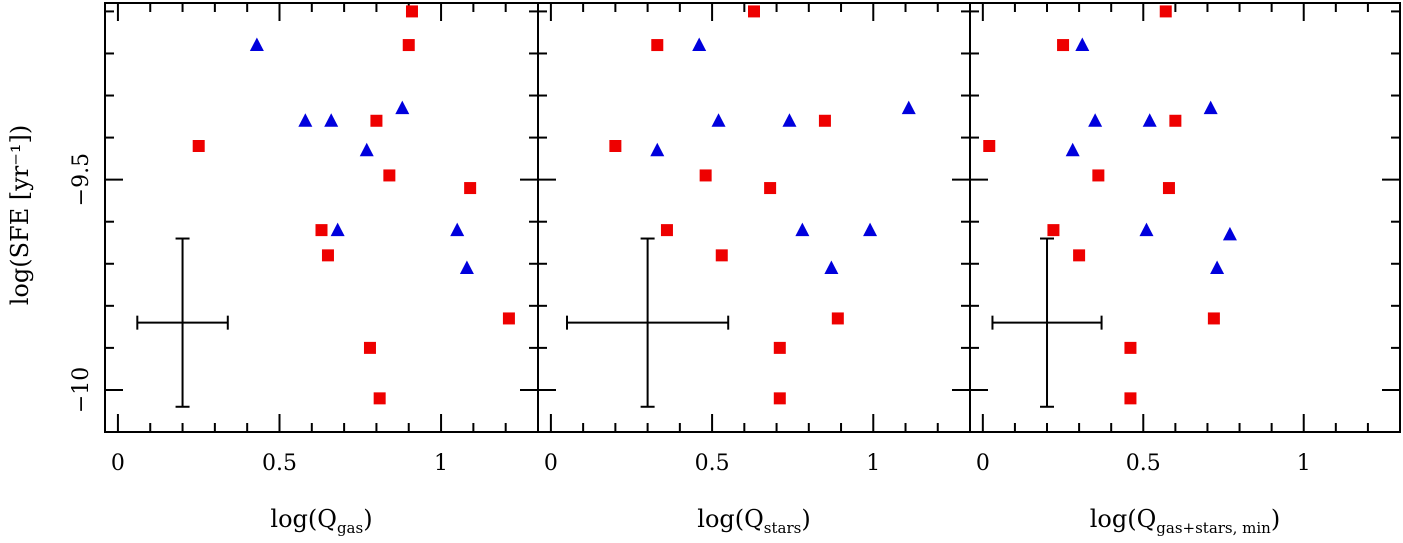 The width and height of the screenshot is (1403, 543). Describe the element at coordinates (783, 528) in the screenshot. I see `x-axis-label-sub: stars` at that location.